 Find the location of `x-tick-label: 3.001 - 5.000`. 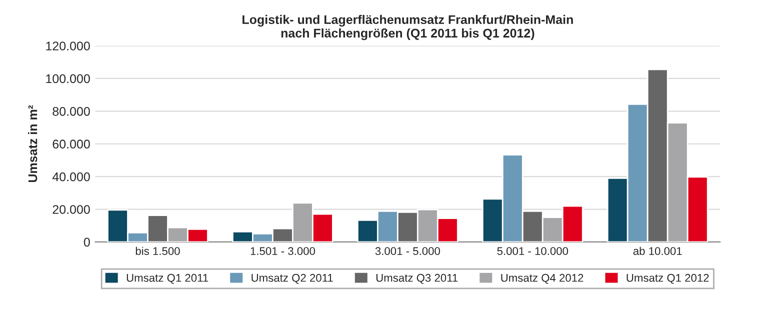

x-tick-label: 3.001 - 5.000 is located at coordinates (407, 251).